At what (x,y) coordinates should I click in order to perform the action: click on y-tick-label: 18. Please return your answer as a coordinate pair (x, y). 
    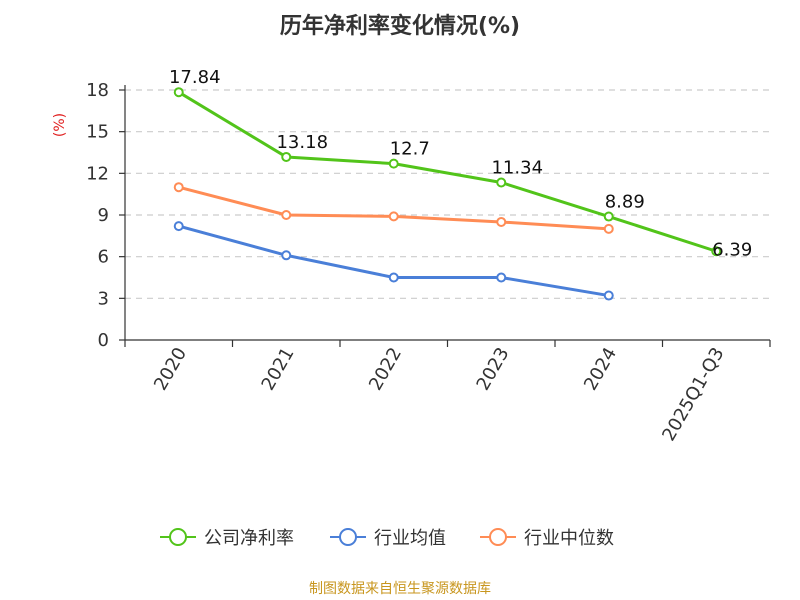
    Looking at the image, I should click on (97, 90).